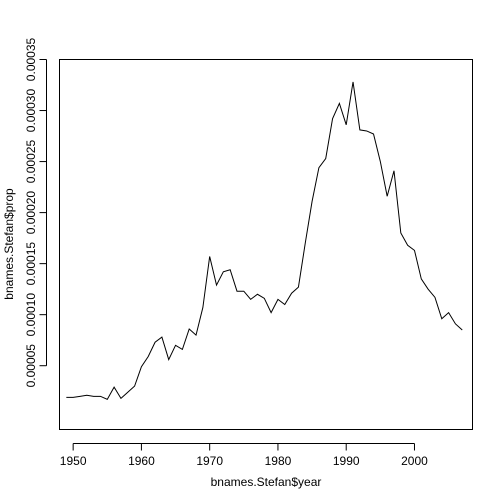  I want to click on x-tick-label: 1990, so click(346, 461).